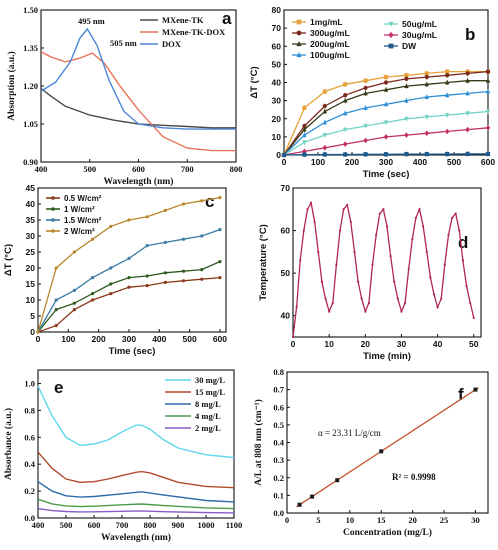  I want to click on legend-label: 50ug/mL, so click(419, 24).